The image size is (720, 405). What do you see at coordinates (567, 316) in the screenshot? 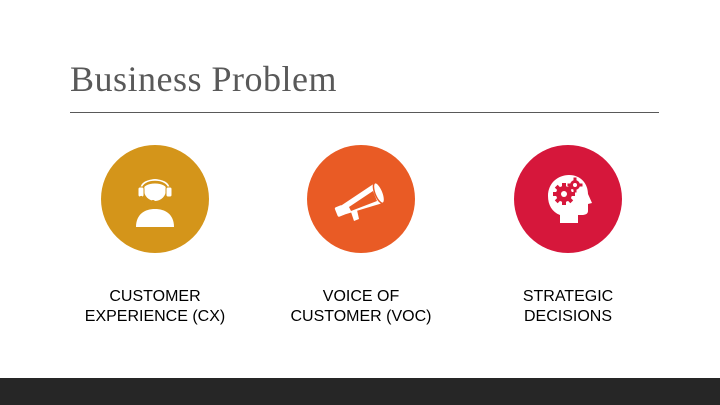
I see `item-label-line2: DECISIONS` at bounding box center [567, 316].